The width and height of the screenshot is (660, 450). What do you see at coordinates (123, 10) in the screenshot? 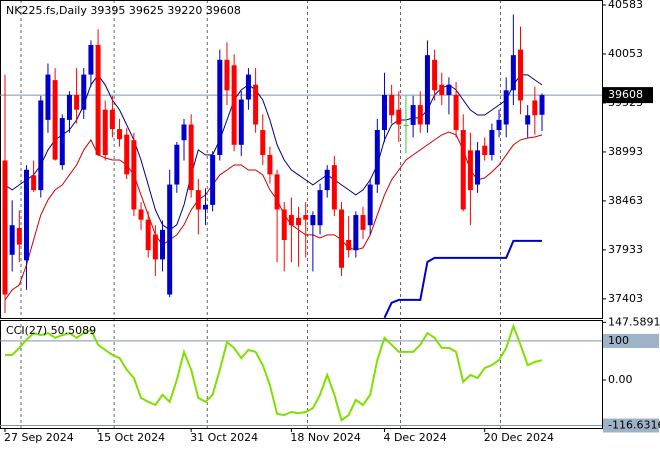
I see `chart-title: NK225.fs,Daily 39395 39625 39220 39608` at bounding box center [123, 10].